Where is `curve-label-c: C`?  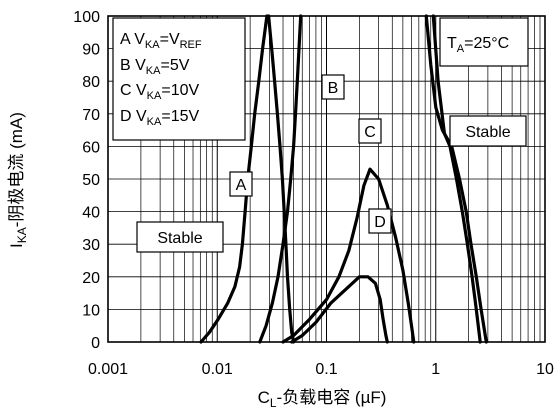
curve-label-c: C is located at coordinates (370, 131).